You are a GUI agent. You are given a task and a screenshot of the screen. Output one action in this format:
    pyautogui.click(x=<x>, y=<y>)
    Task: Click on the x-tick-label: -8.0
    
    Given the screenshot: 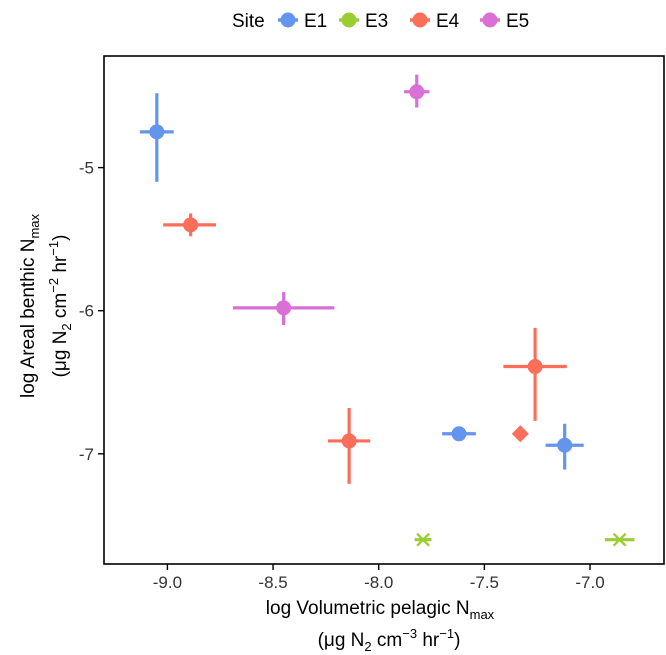 What is the action you would take?
    pyautogui.click(x=378, y=582)
    